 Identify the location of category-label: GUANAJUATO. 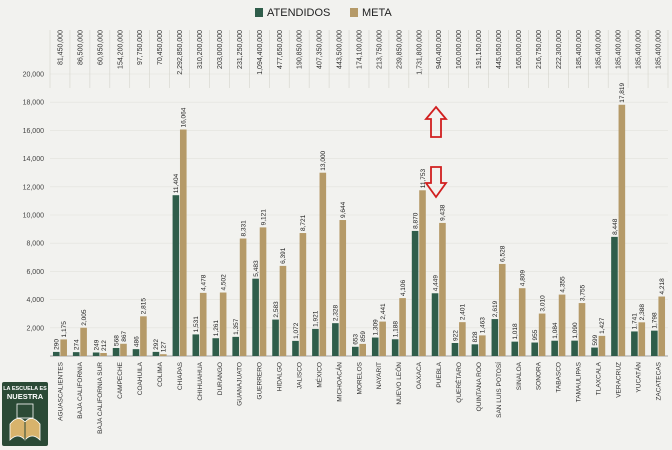
(240, 384).